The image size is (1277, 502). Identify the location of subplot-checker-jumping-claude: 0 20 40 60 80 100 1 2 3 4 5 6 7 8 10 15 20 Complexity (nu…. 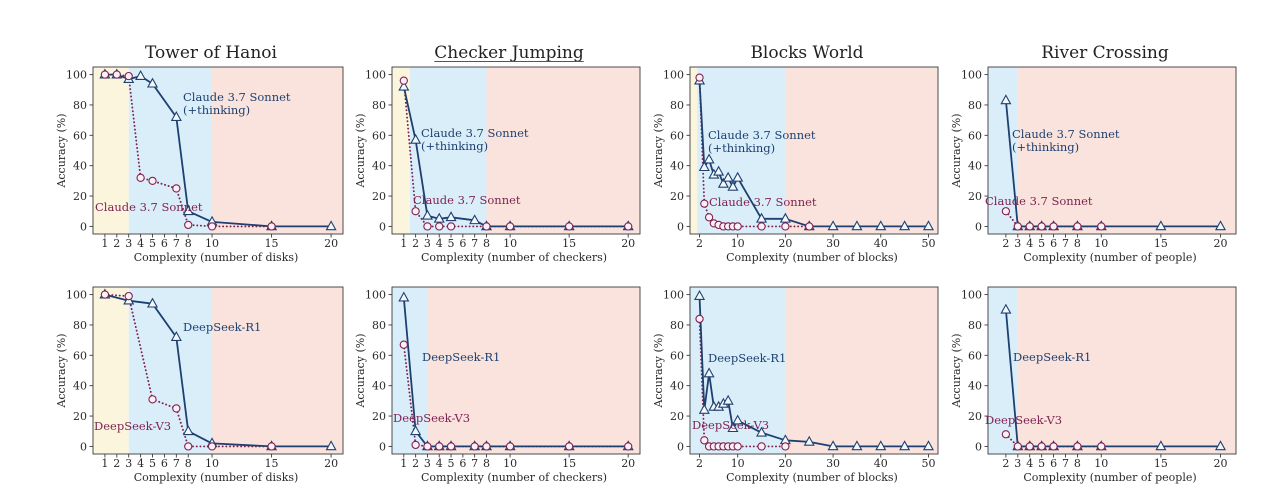
(497, 153).